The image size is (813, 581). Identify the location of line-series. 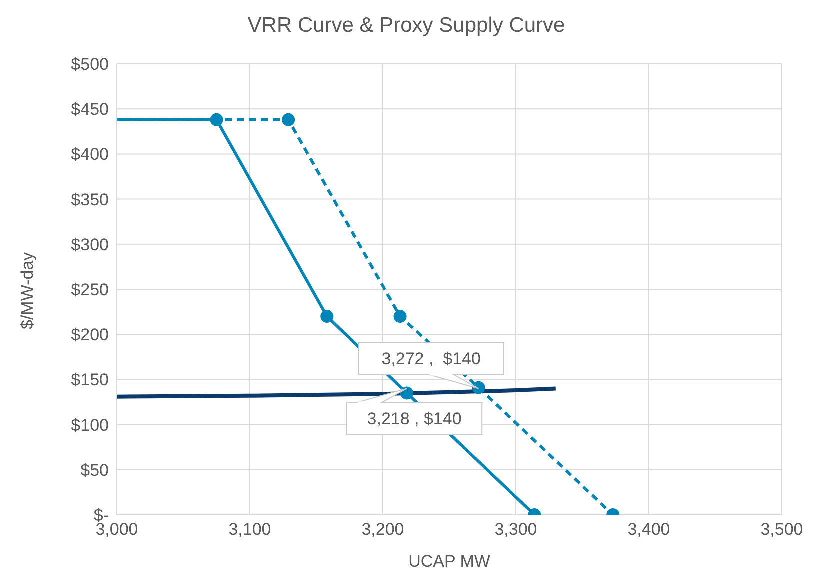
(337, 392).